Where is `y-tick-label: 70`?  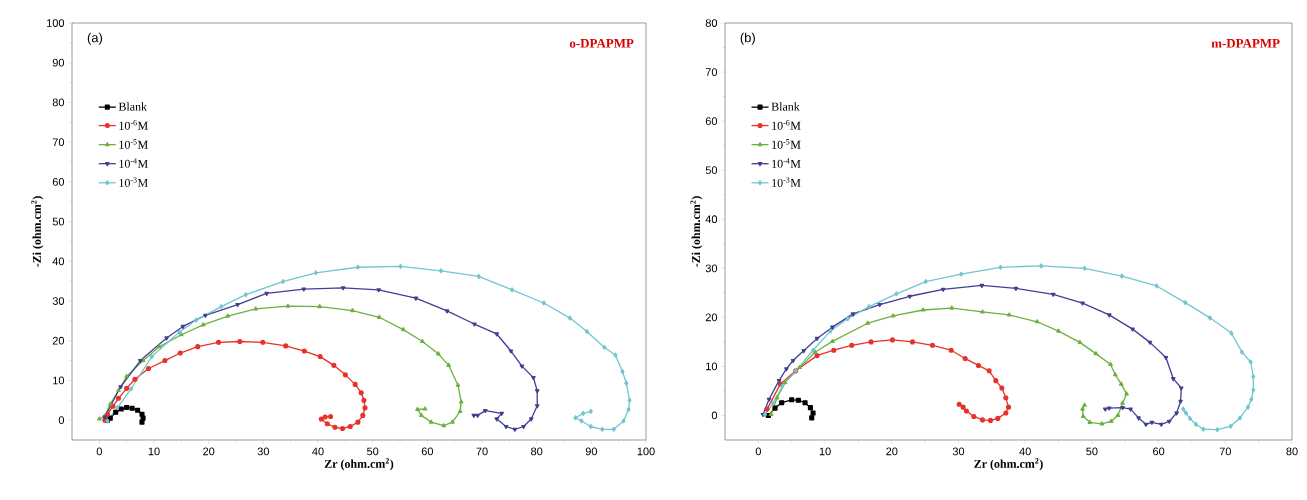 y-tick-label: 70 is located at coordinates (711, 72).